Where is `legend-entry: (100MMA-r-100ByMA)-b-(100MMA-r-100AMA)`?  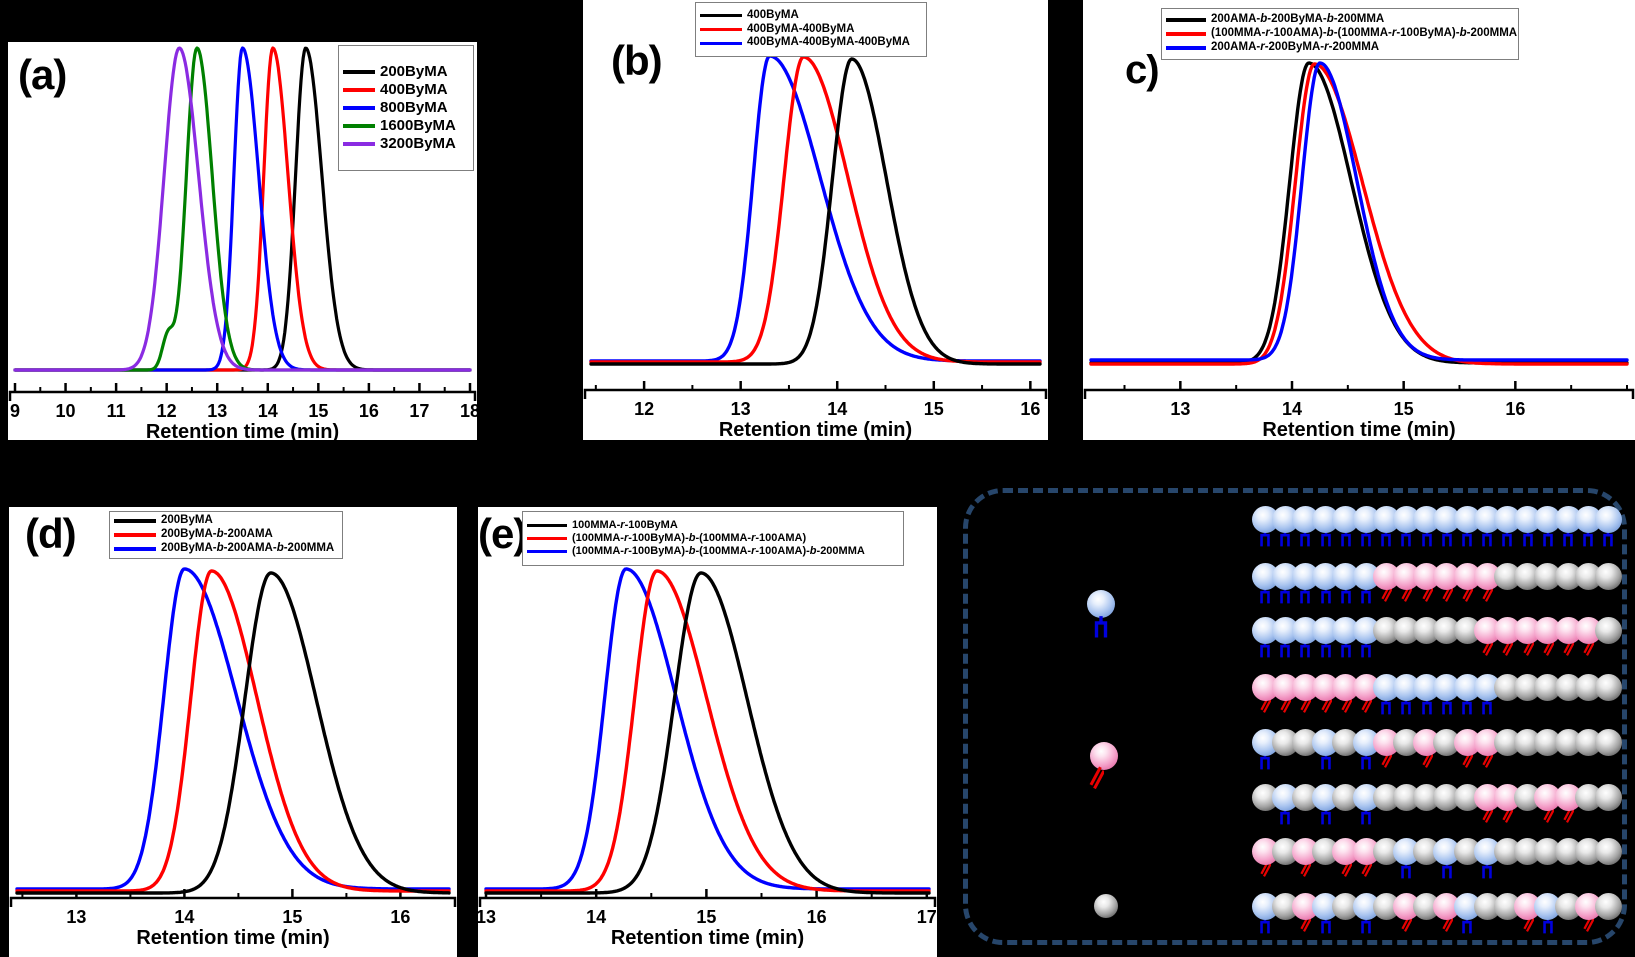 legend-entry: (100MMA-r-100ByMA)-b-(100MMA-r-100AMA) is located at coordinates (713, 538).